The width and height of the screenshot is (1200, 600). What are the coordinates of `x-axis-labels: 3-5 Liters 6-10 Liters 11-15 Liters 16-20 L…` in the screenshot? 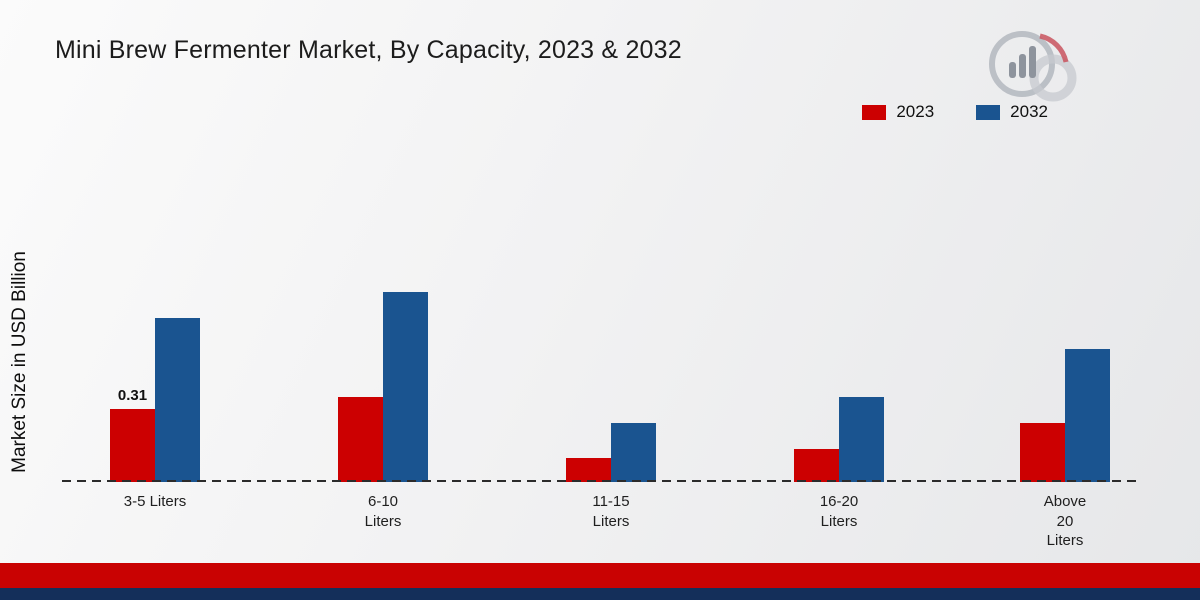 It's located at (600, 527).